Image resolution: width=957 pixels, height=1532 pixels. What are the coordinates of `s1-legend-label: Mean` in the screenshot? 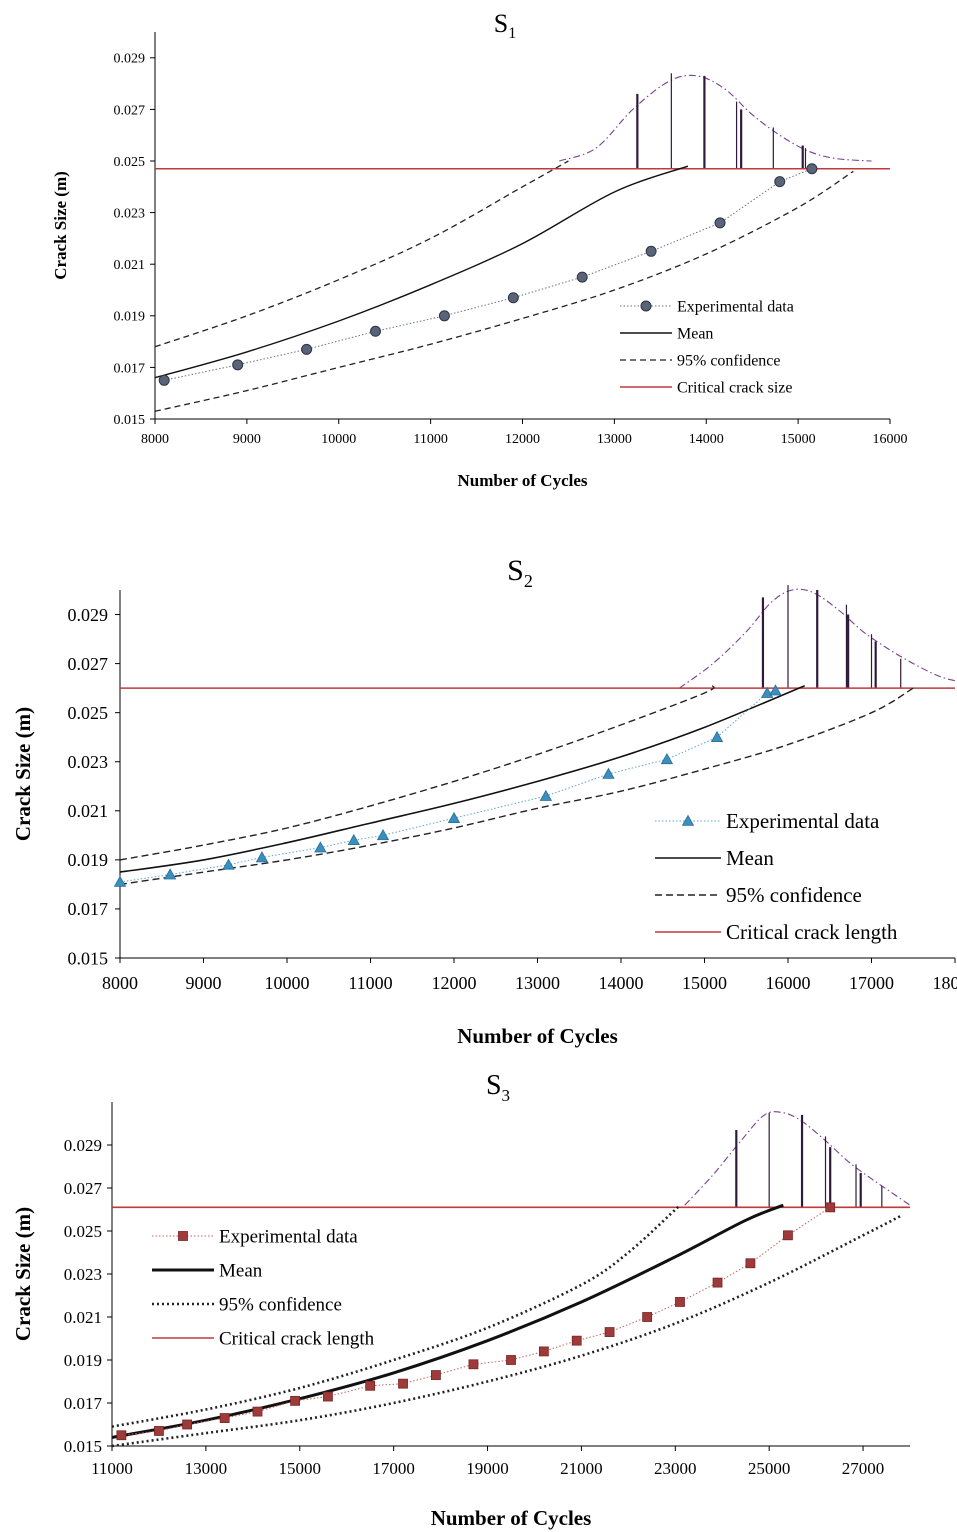 It's located at (695, 333).